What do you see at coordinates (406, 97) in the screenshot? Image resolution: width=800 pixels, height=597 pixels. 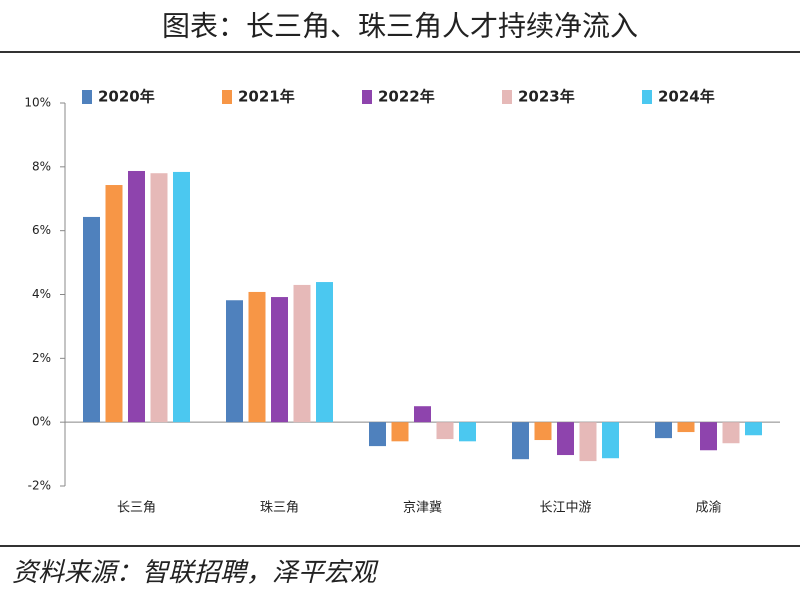 I see `legend-label: 2022年` at bounding box center [406, 97].